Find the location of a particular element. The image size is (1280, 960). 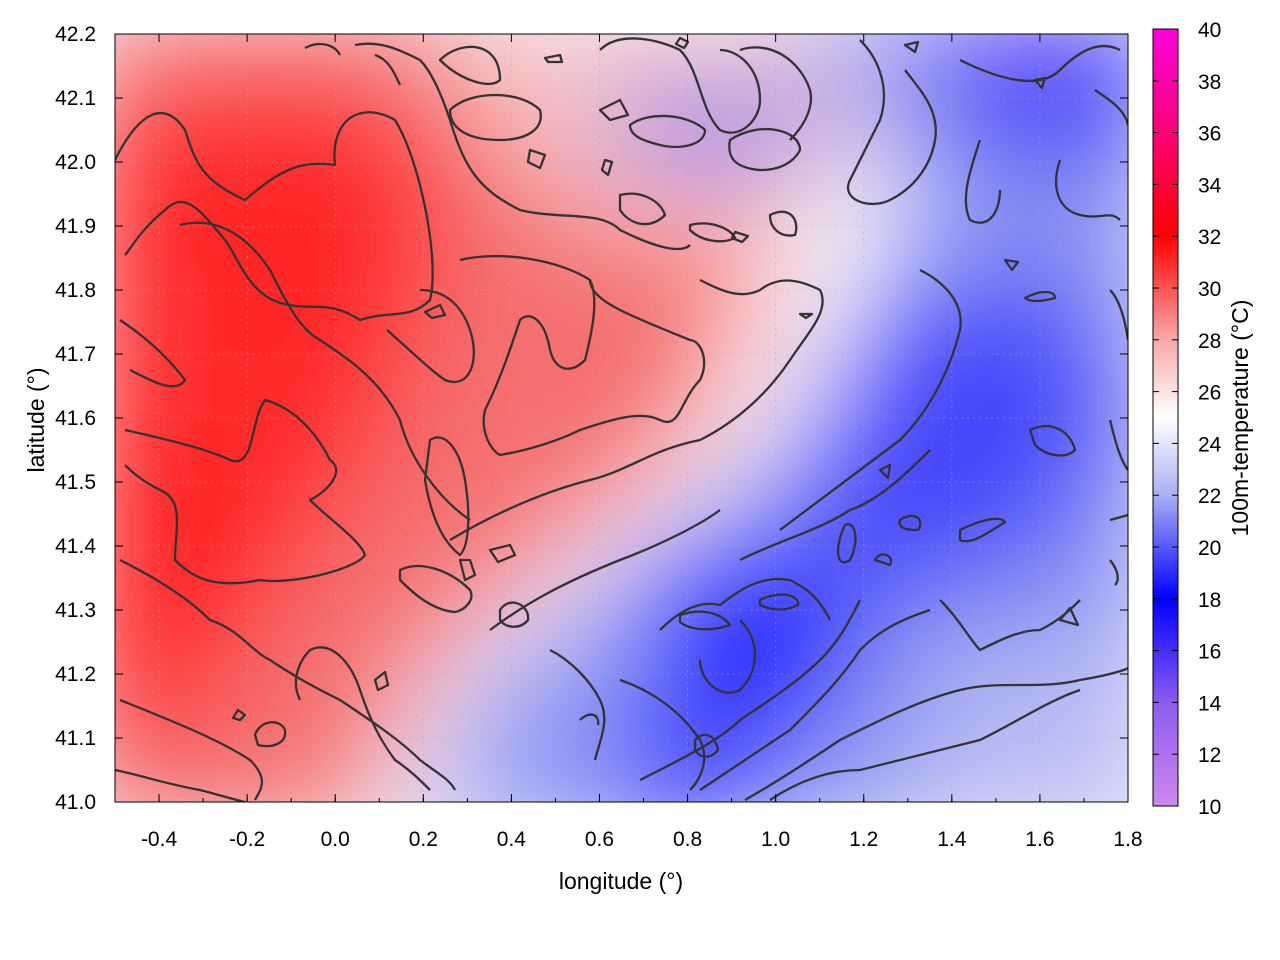

x-tick-label: 0.0 is located at coordinates (335, 839).